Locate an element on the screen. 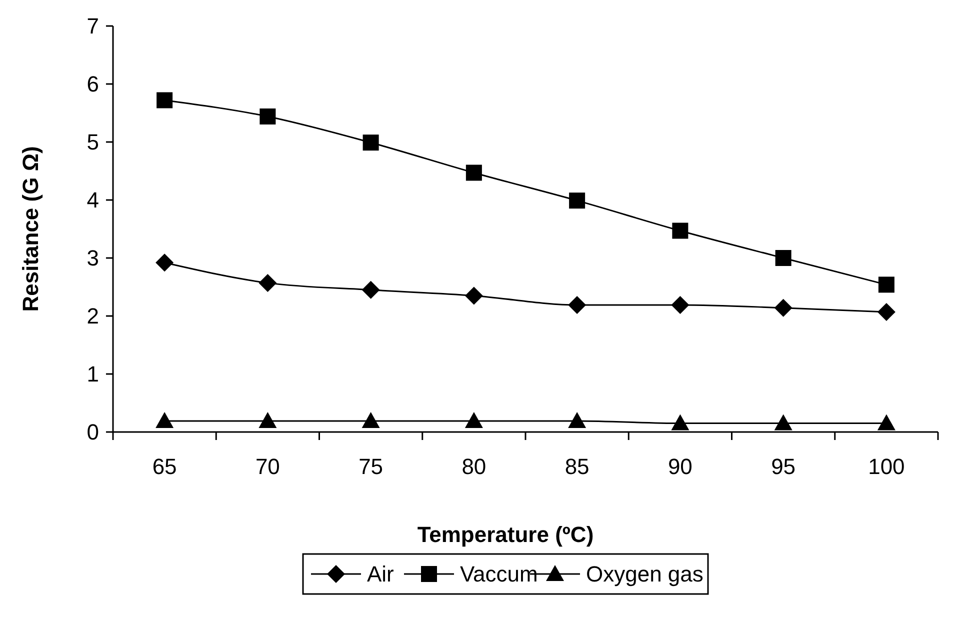  y-tick-label: 7 is located at coordinates (92, 26).